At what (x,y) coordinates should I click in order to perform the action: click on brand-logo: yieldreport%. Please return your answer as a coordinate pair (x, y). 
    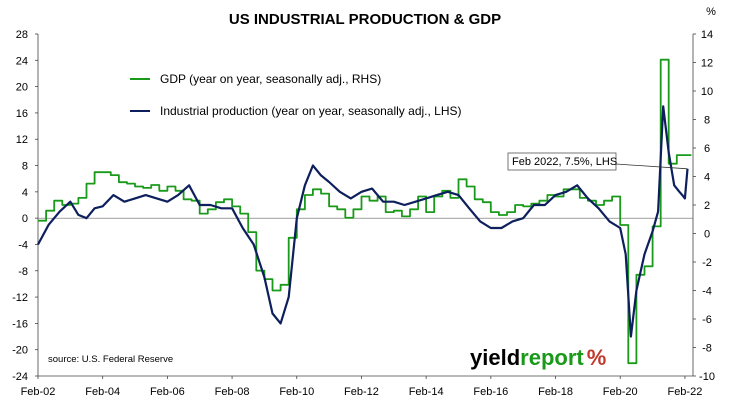
    Looking at the image, I should click on (538, 357).